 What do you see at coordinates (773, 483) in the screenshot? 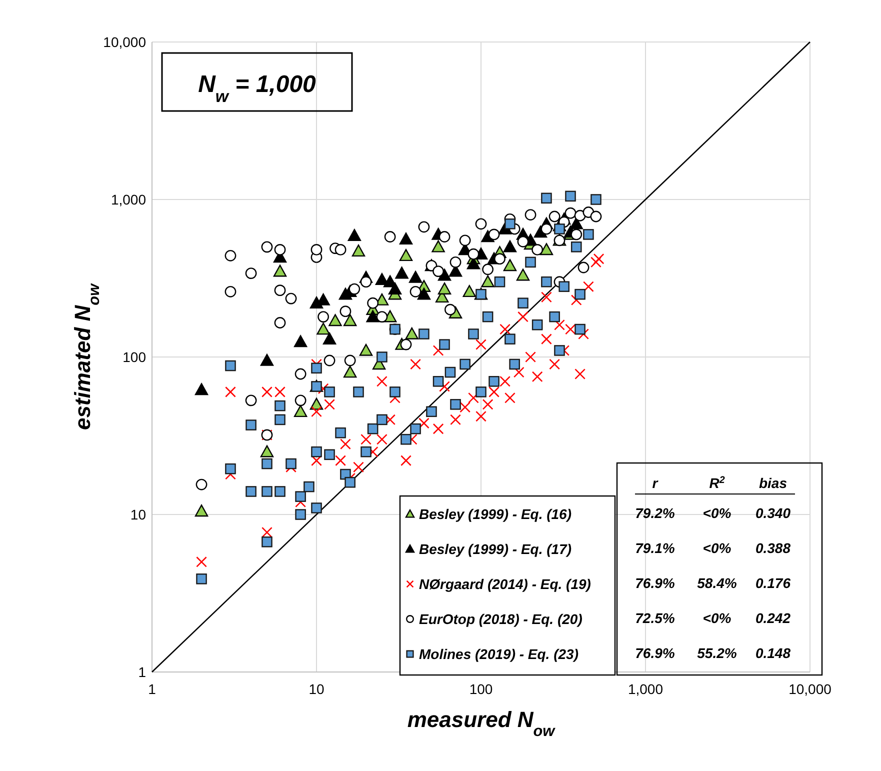
I see `annotation: bias` at bounding box center [773, 483].